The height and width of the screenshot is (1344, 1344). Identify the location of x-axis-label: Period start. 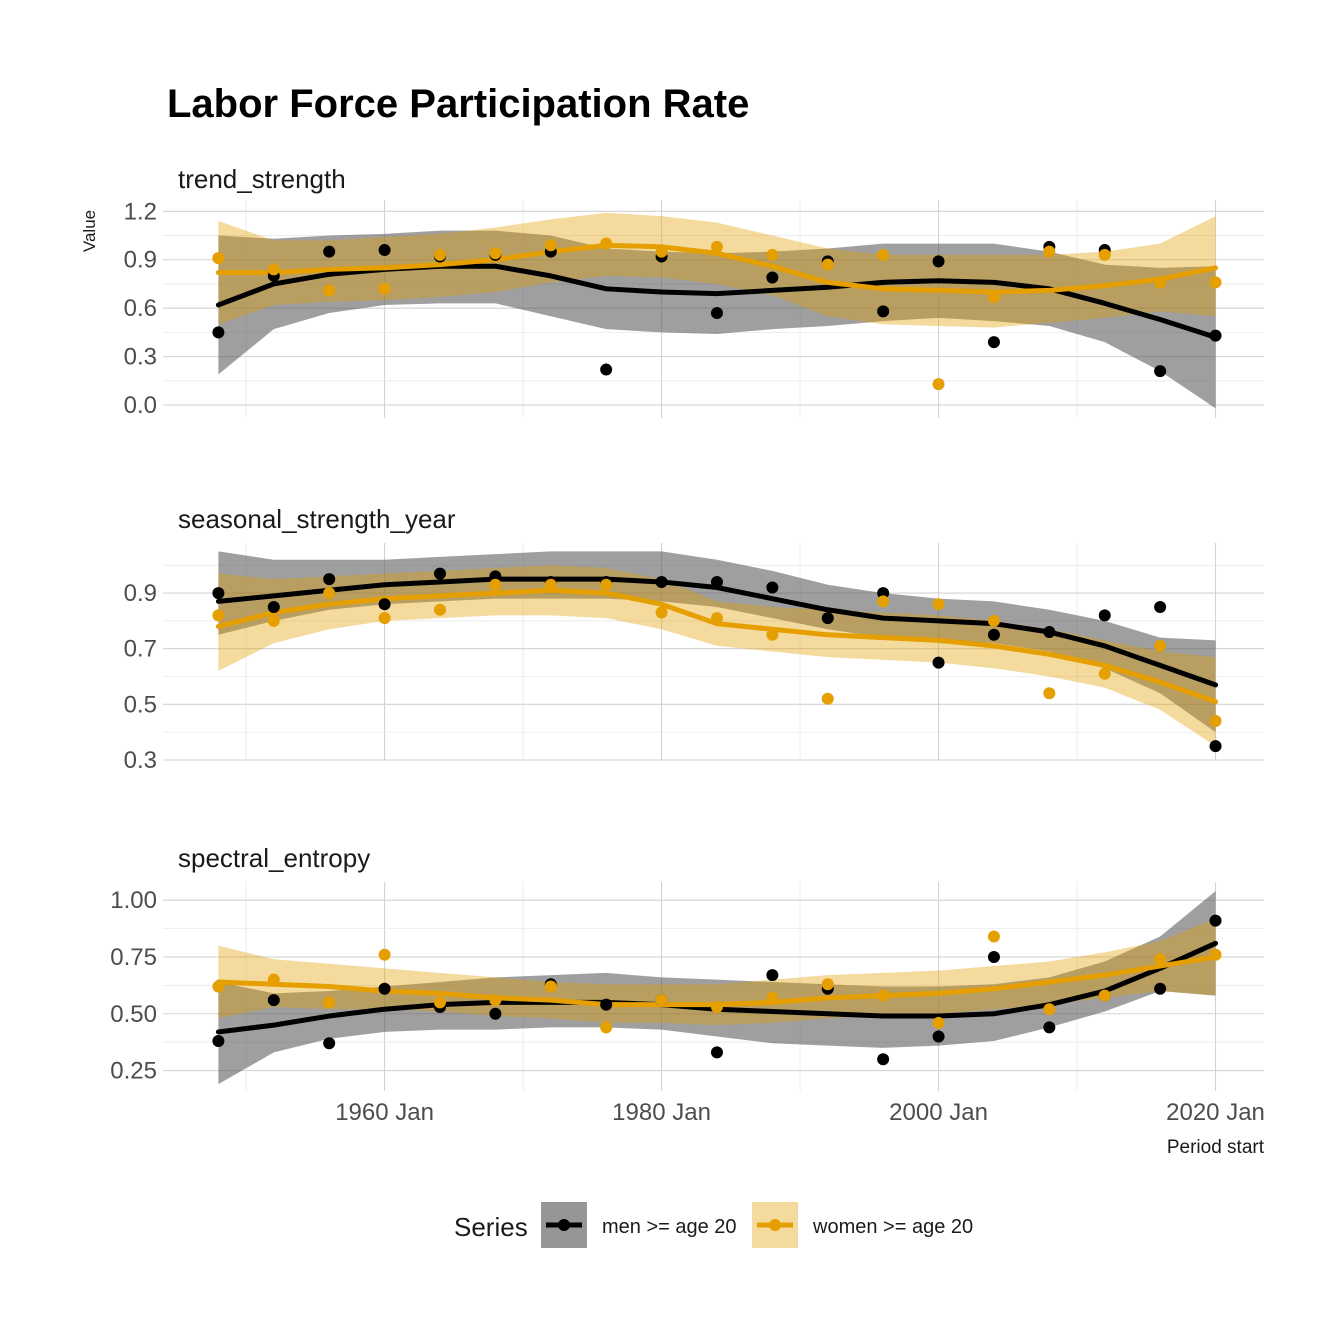
(1216, 1147).